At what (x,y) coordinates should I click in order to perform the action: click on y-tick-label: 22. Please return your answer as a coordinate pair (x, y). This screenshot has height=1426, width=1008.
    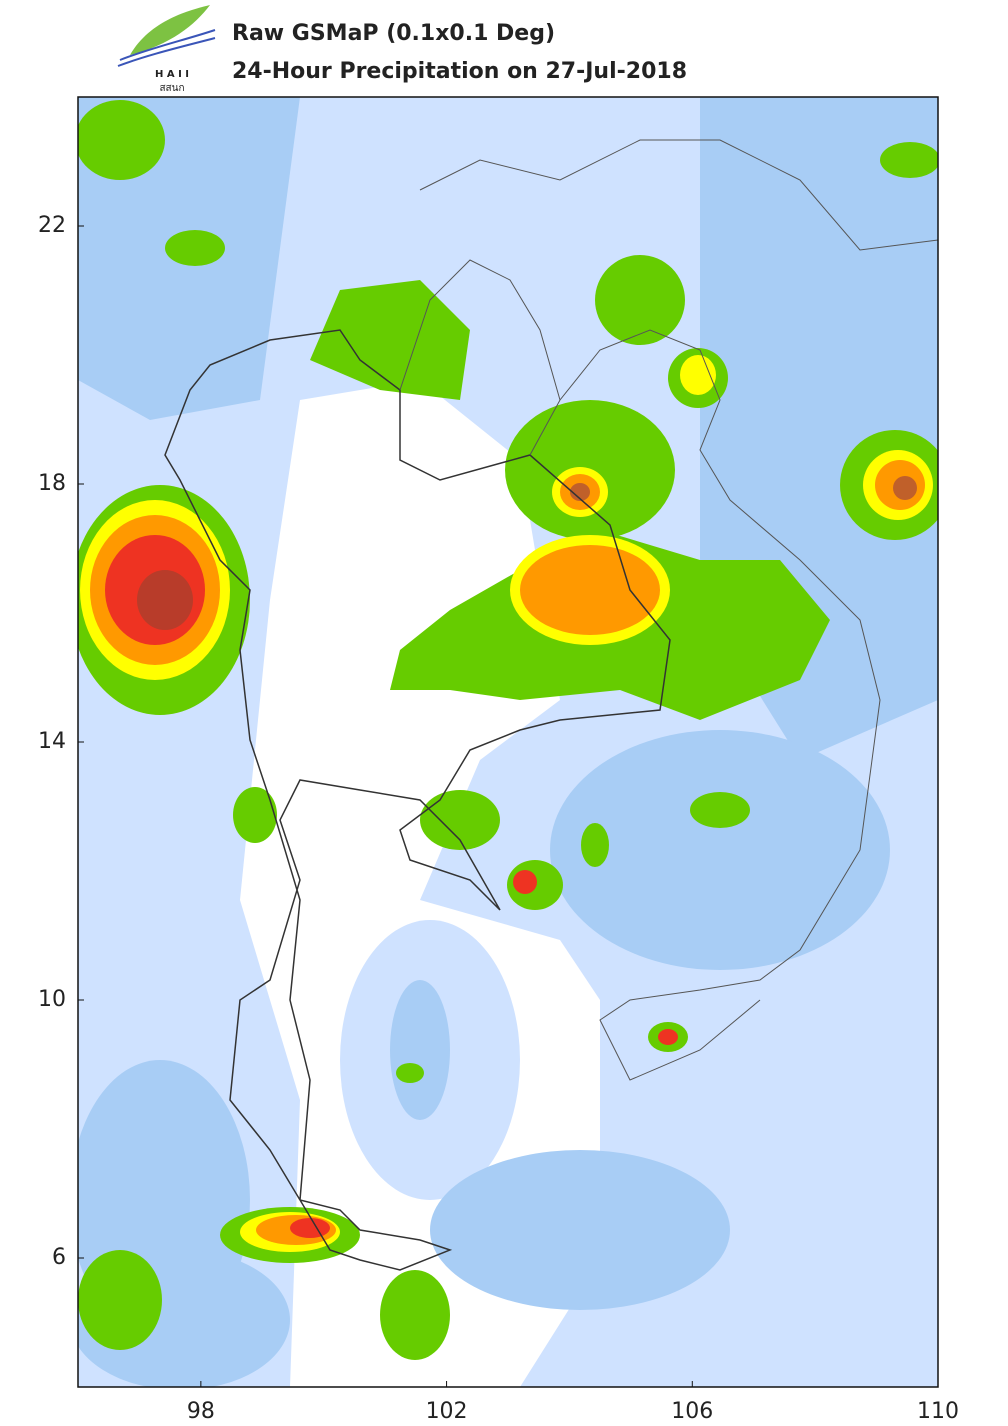
    Looking at the image, I should click on (52, 225).